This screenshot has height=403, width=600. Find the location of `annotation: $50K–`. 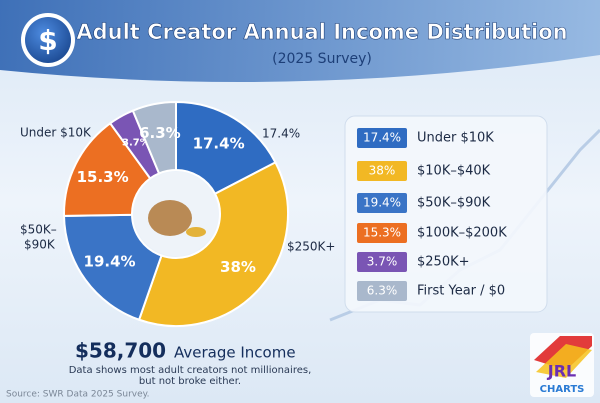

annotation: $50K– is located at coordinates (38, 230).